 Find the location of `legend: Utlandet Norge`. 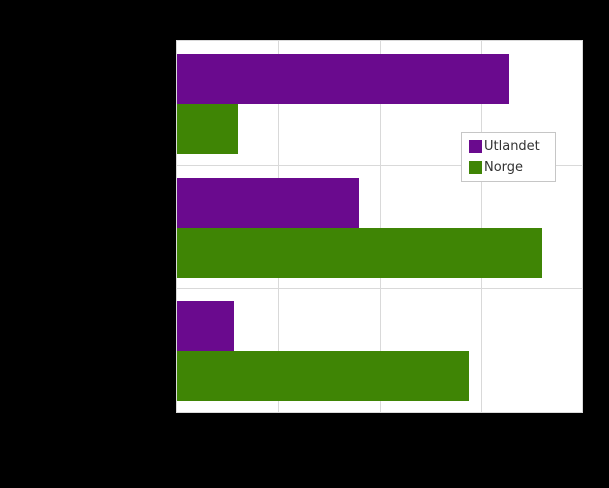

legend: Utlandet Norge is located at coordinates (508, 157).